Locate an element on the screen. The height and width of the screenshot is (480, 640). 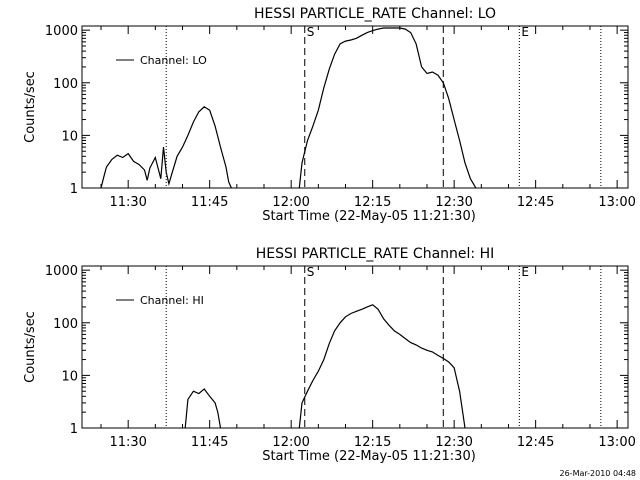
legend-label: Channel: HI is located at coordinates (172, 300).